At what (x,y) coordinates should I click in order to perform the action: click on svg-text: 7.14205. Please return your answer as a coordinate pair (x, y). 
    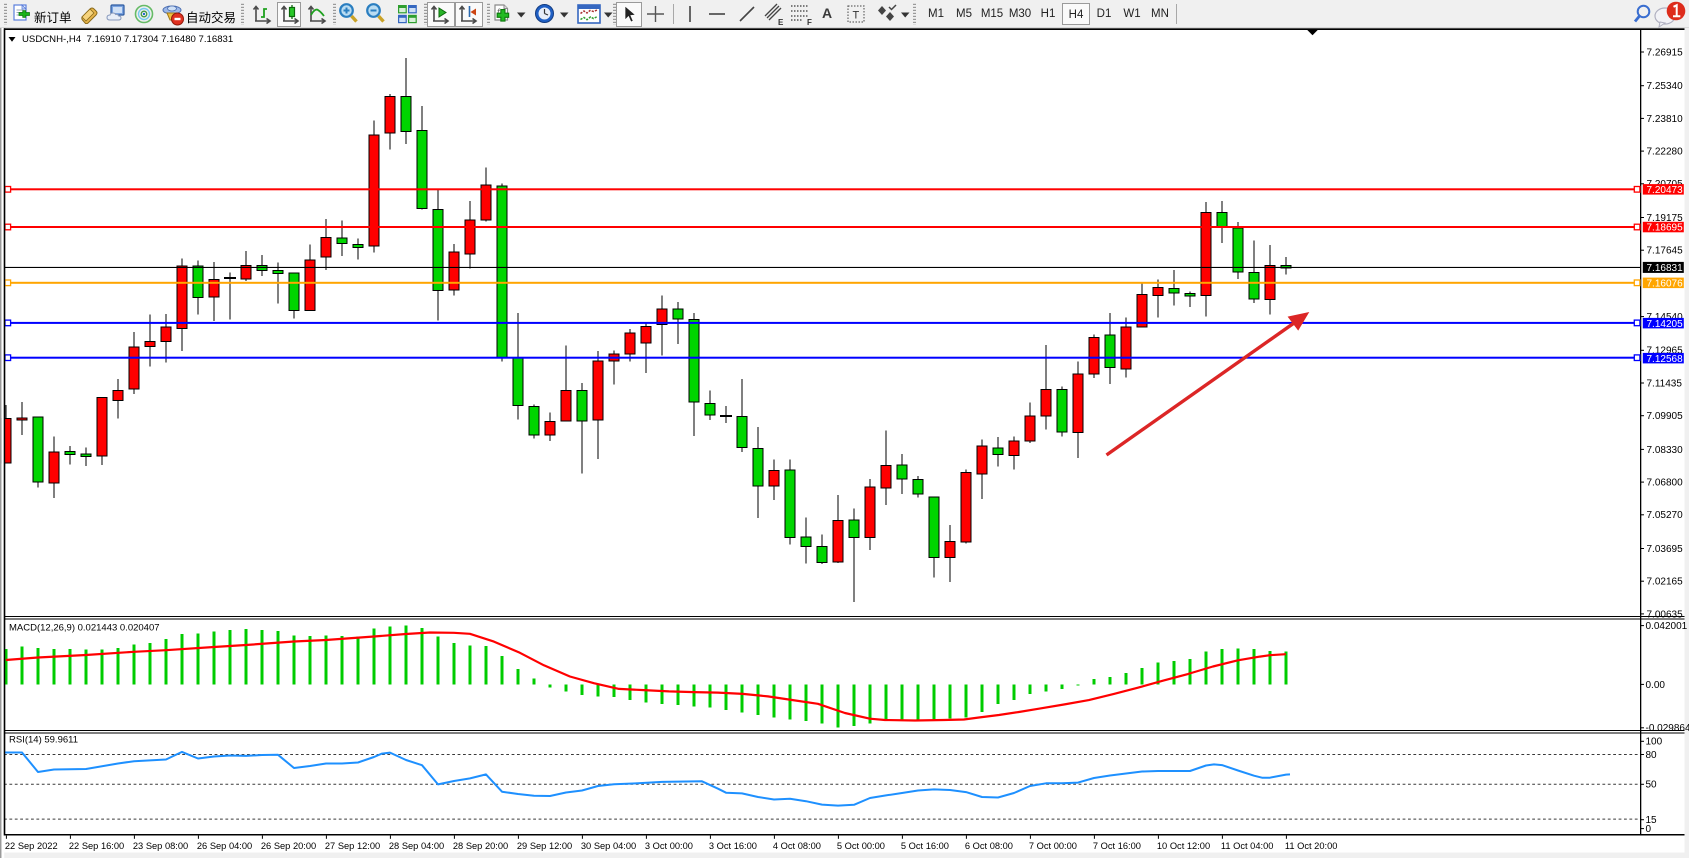
    Looking at the image, I should click on (1665, 324).